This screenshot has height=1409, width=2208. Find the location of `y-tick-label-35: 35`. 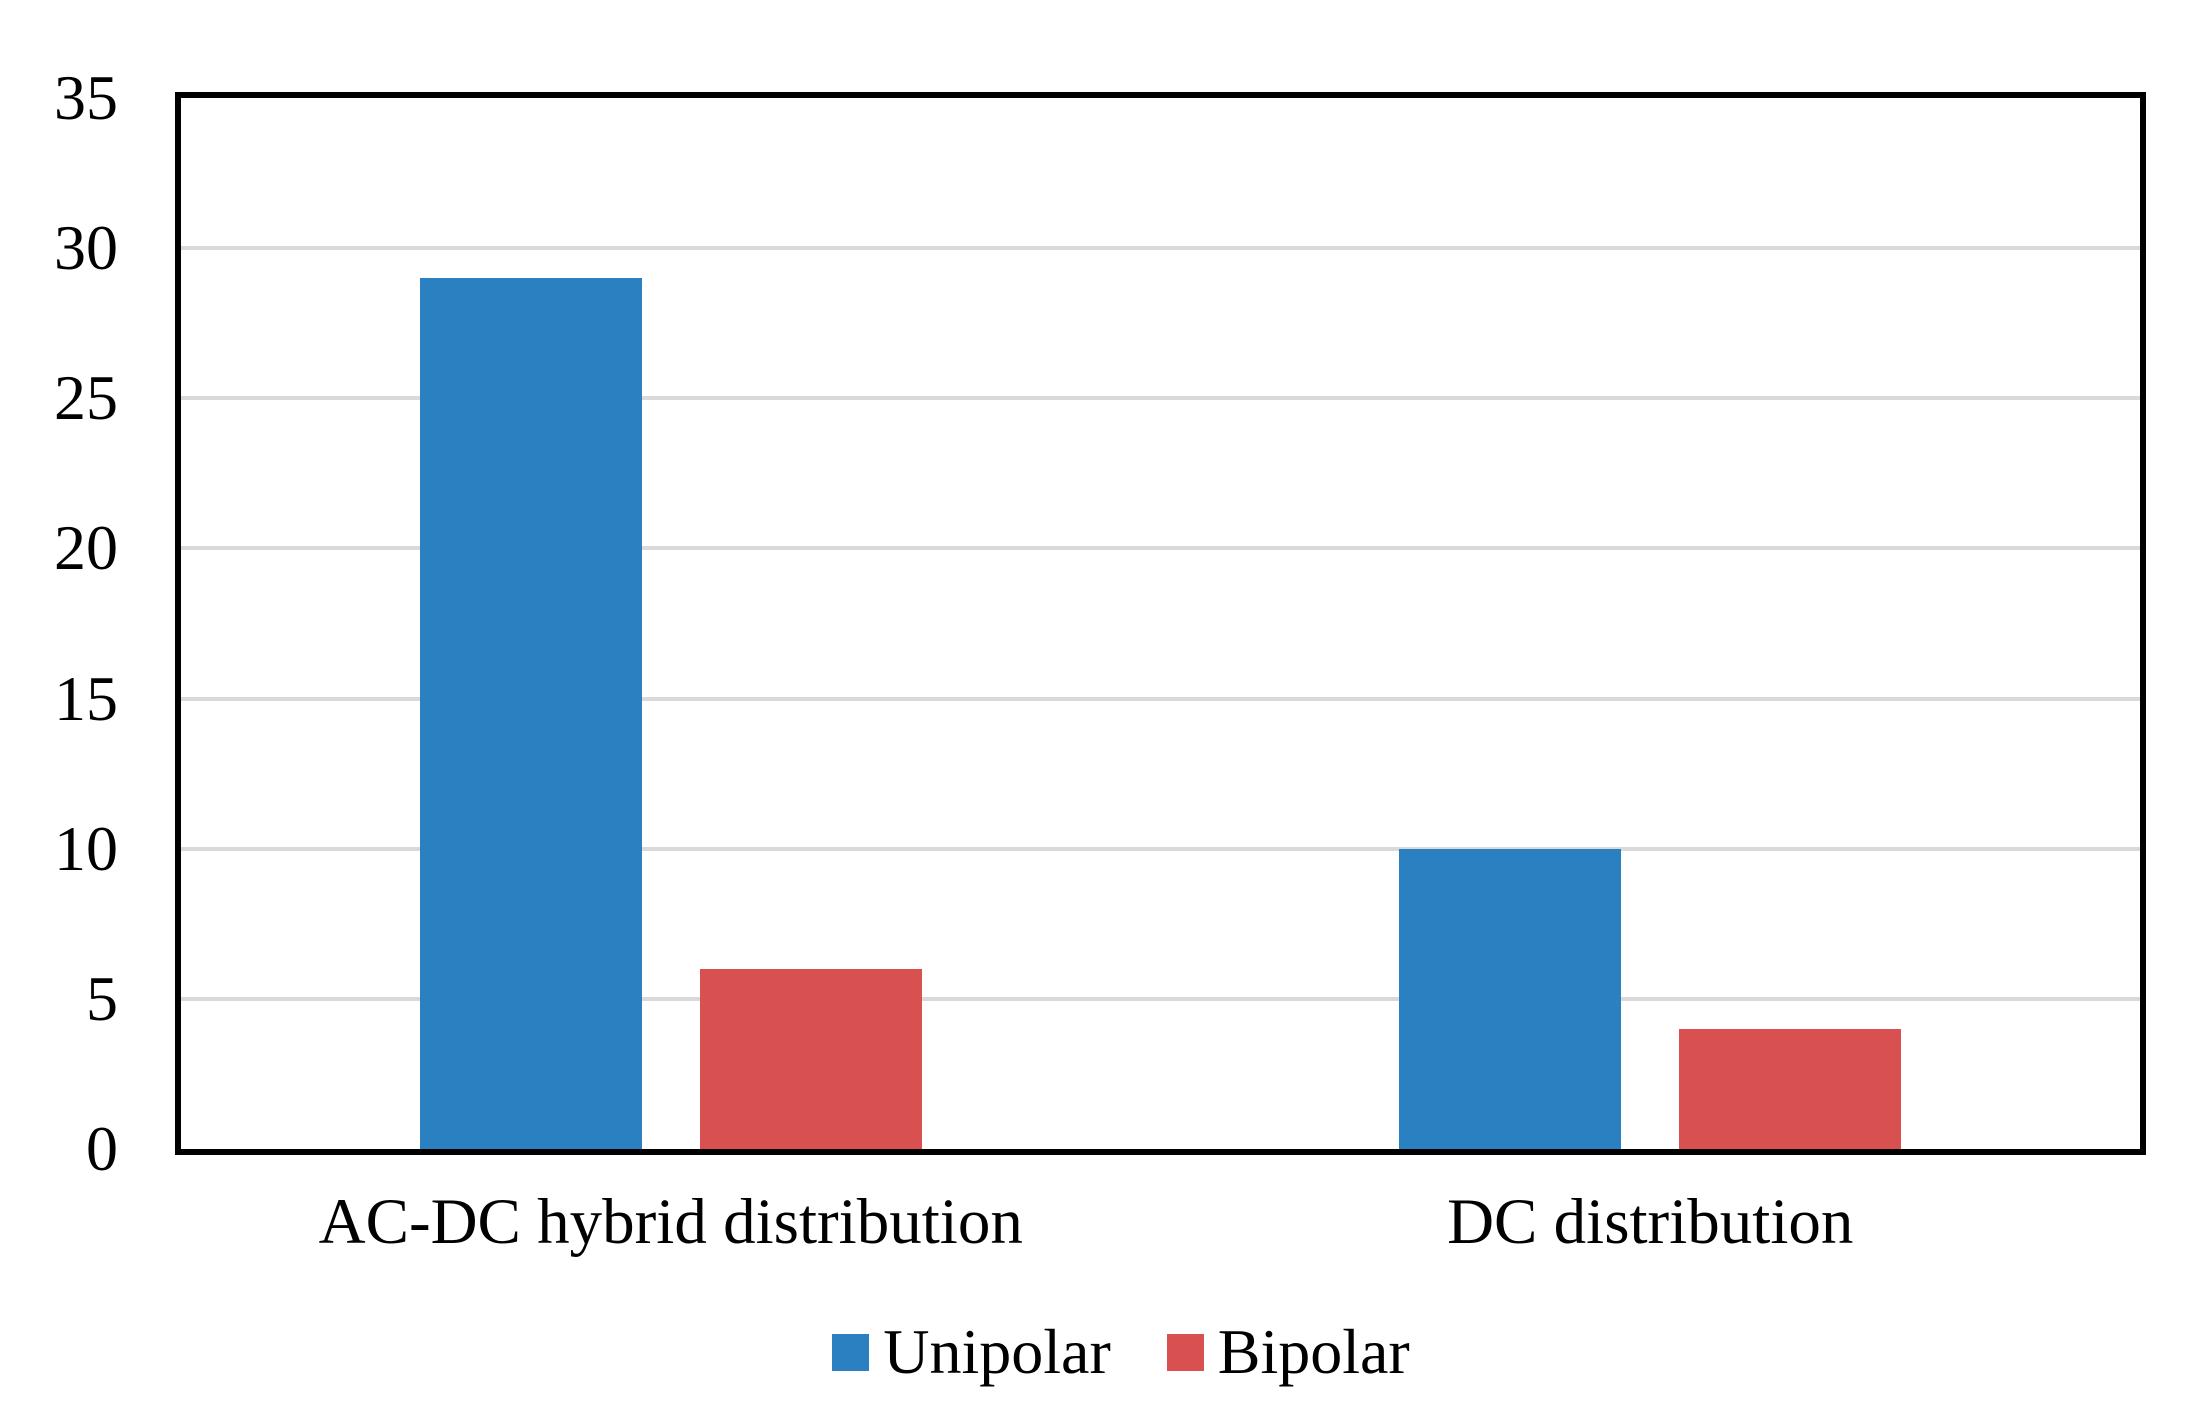

y-tick-label-35: 35 is located at coordinates (86, 97).